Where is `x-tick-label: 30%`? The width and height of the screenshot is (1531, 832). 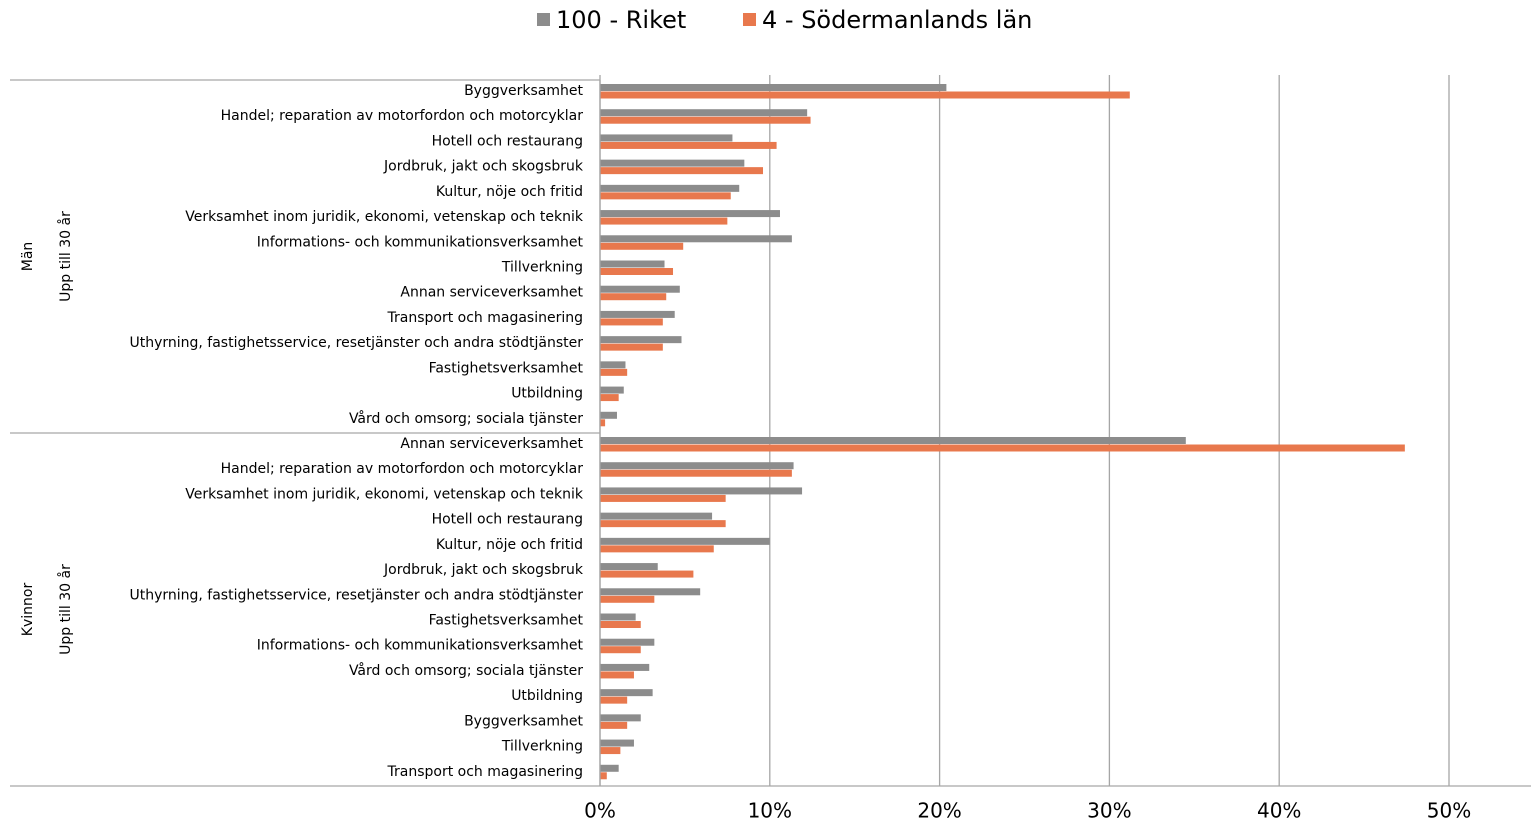
x-tick-label: 30% is located at coordinates (1109, 811).